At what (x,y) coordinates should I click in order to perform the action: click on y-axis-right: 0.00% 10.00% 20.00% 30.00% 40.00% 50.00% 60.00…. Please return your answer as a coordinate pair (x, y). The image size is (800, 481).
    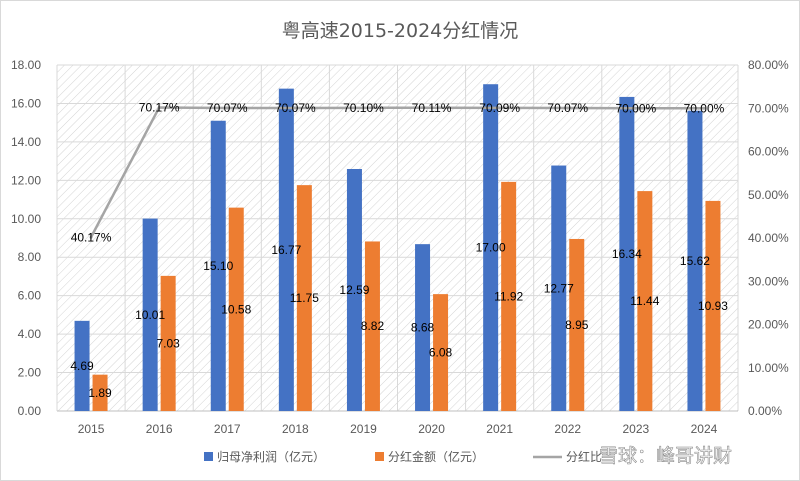
    Looking at the image, I should click on (768, 238).